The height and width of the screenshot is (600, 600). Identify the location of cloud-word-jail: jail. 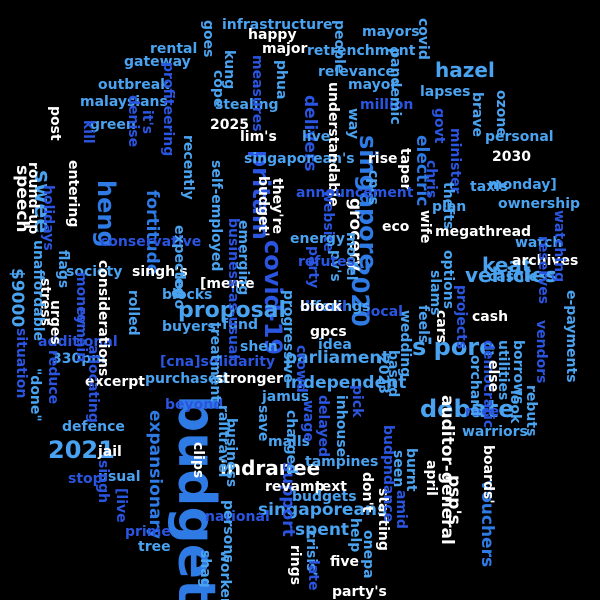
(110, 452).